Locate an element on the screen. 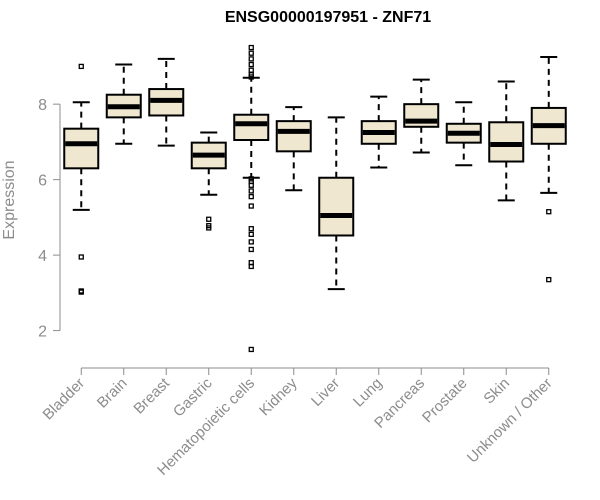 The image size is (600, 500). y-tick-label: 6 is located at coordinates (42, 181).